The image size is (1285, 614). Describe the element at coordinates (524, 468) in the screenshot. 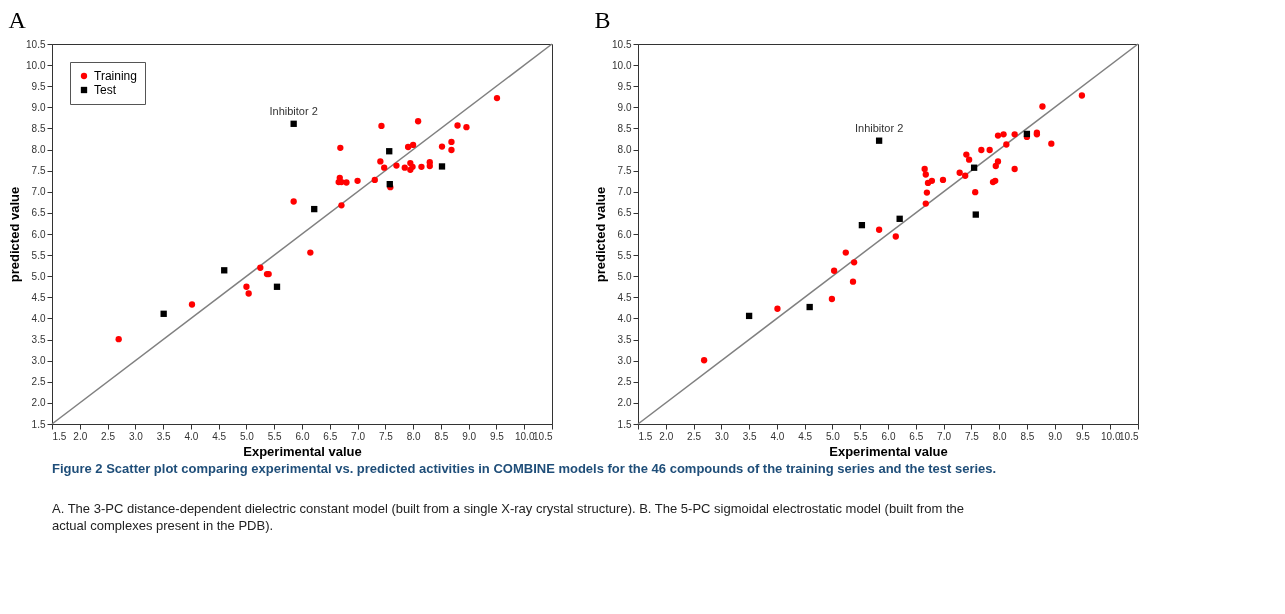

I see `caption: Figure 2 Scatter plot comparing experimental vs. predicted activities in COMBINE models for the 46 compounds of the training series and the test series.` at that location.